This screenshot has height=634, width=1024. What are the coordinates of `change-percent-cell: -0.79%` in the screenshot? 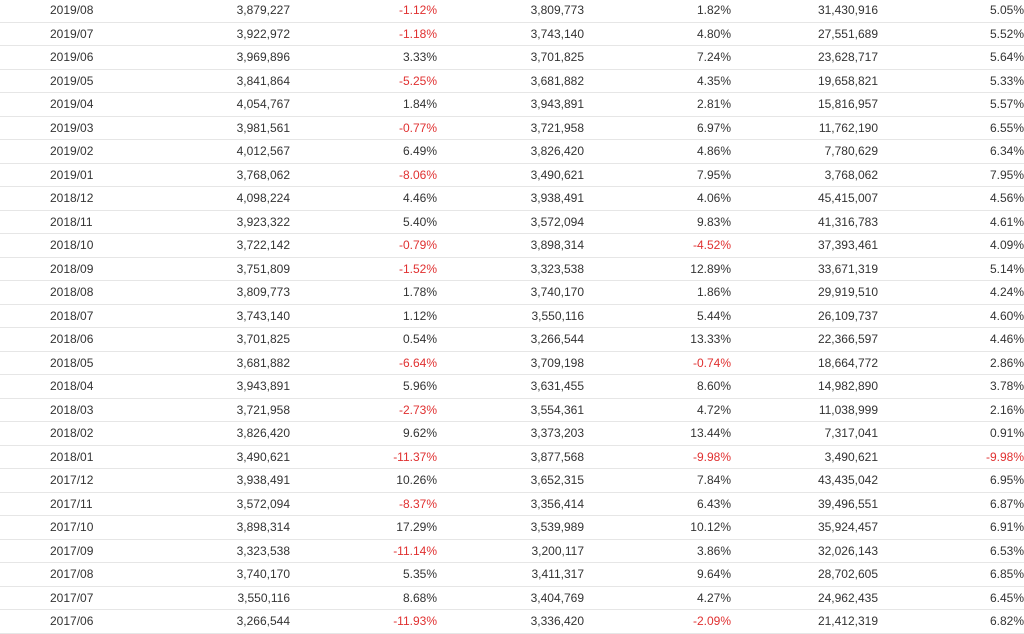 It's located at (363, 245).